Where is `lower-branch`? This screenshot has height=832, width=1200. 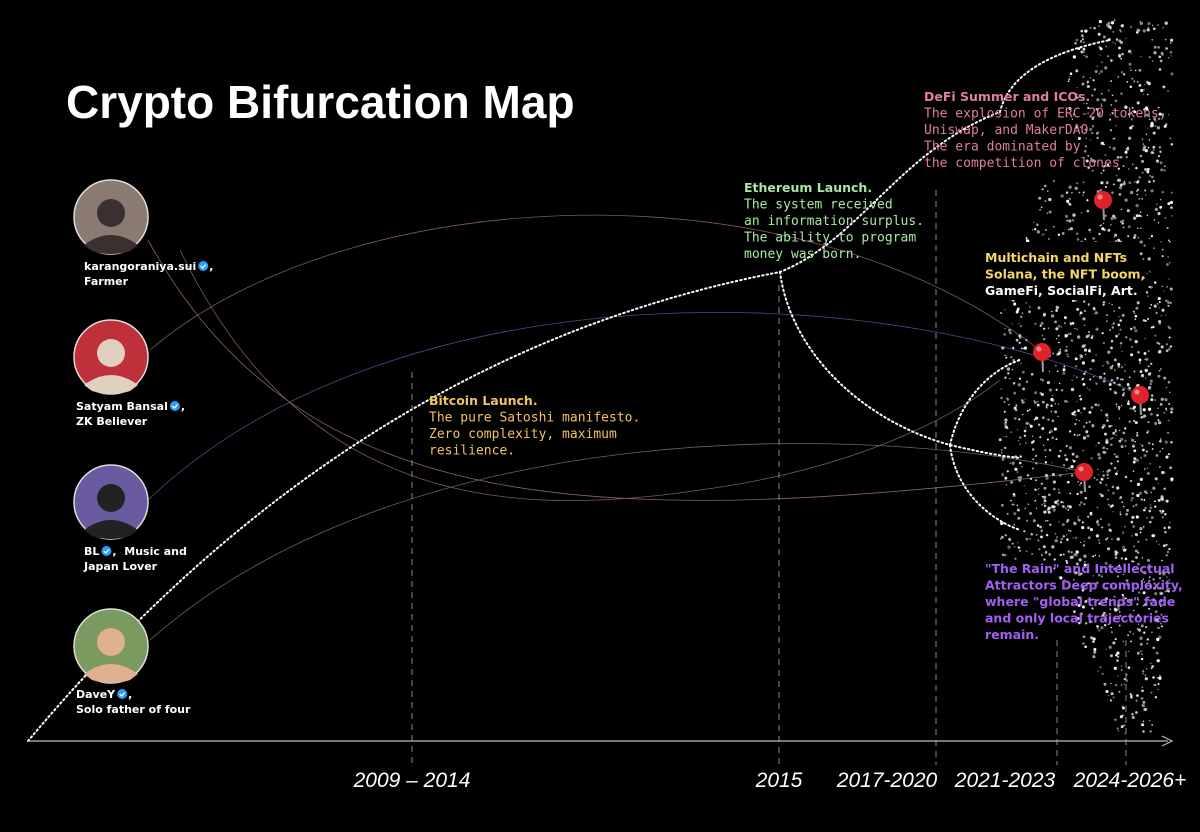
lower-branch is located at coordinates (900, 365).